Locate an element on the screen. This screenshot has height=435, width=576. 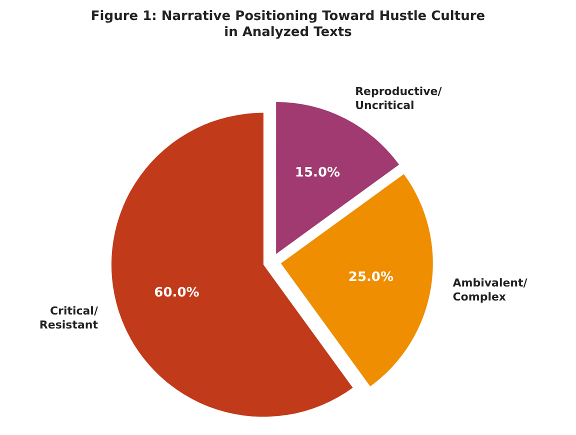
data-label: 25.0% is located at coordinates (371, 278).